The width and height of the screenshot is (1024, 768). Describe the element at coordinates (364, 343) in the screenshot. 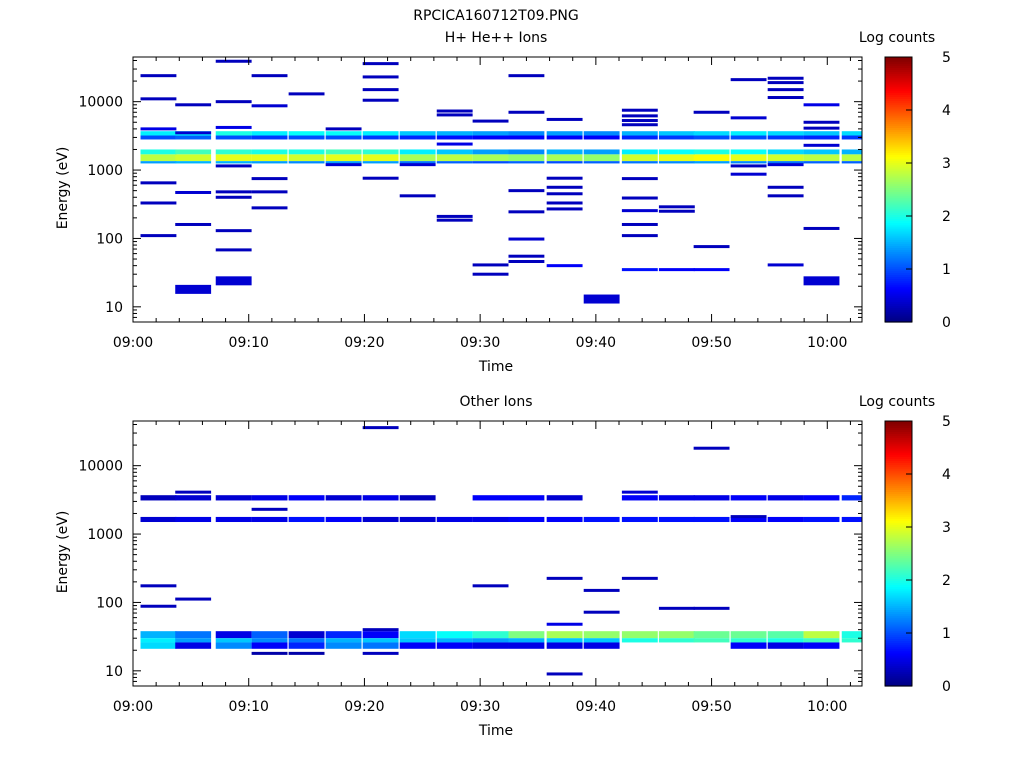

I see `x-tick-label: 09:20` at that location.